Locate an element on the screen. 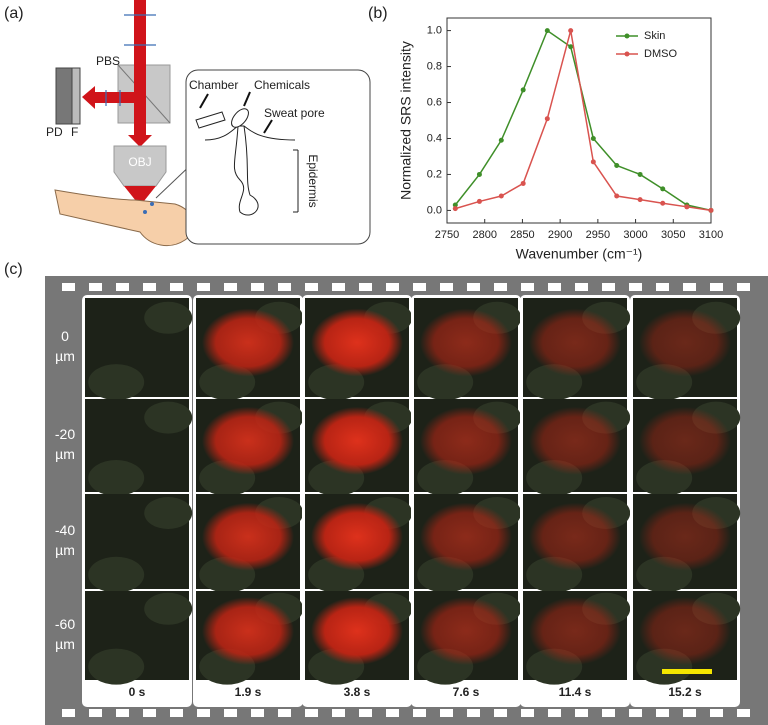 Image resolution: width=768 pixels, height=725 pixels. y-tick-label: 0.2 is located at coordinates (434, 174).